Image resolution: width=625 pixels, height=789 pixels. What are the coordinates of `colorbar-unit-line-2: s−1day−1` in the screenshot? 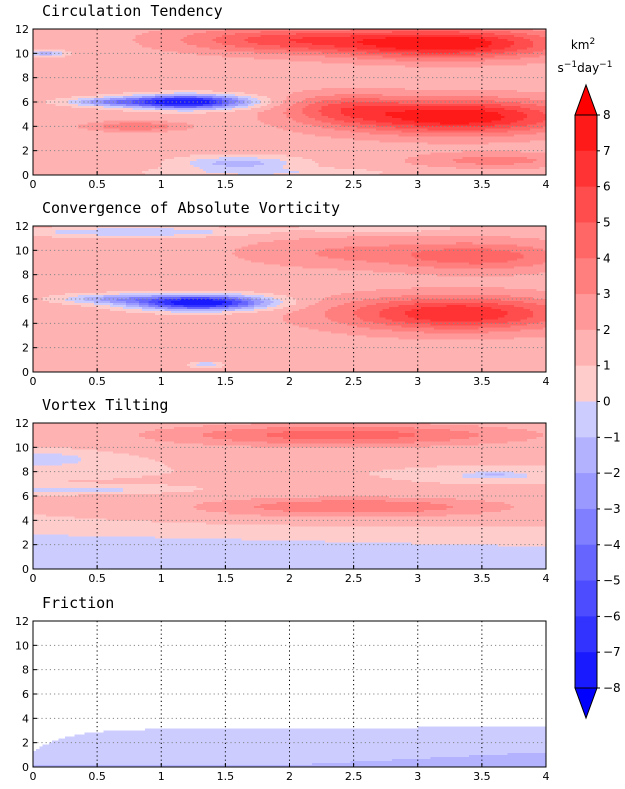 It's located at (585, 67).